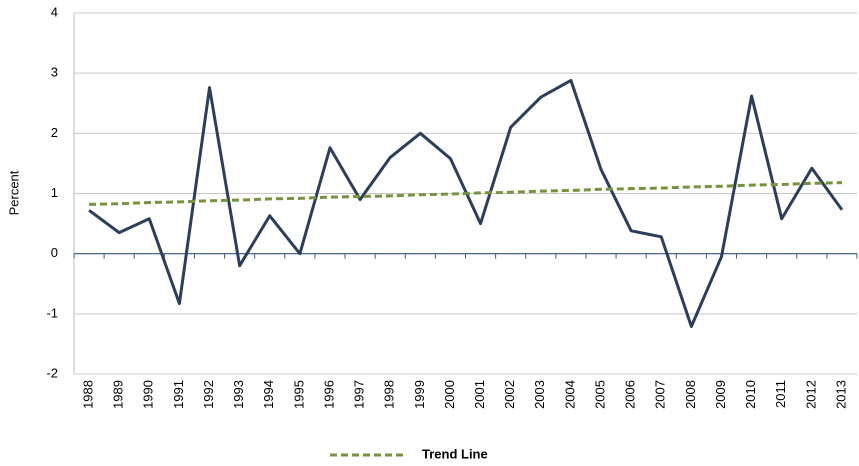  What do you see at coordinates (720, 394) in the screenshot?
I see `x-tick-label: 2009` at bounding box center [720, 394].